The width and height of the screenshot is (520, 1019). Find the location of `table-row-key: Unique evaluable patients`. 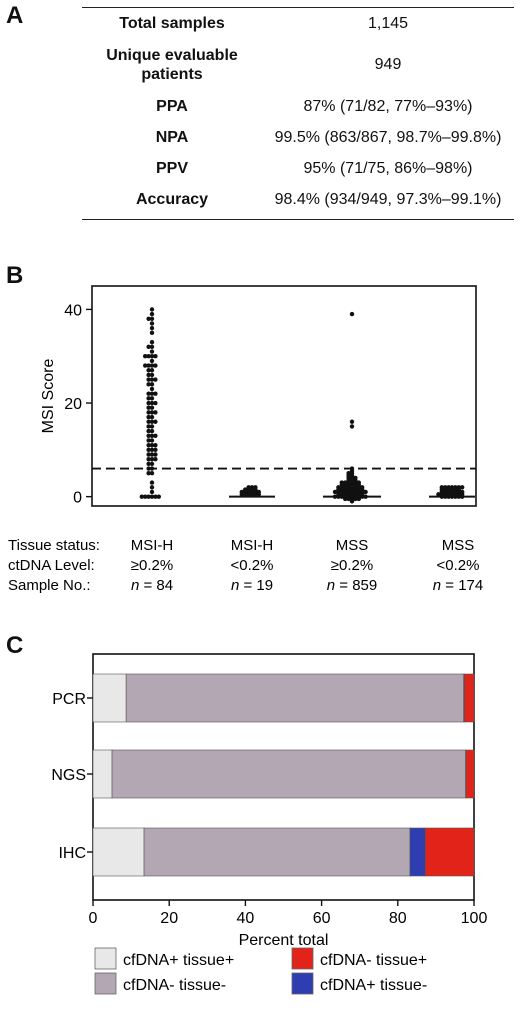

table-row-key: Unique evaluable patients is located at coordinates (172, 65).